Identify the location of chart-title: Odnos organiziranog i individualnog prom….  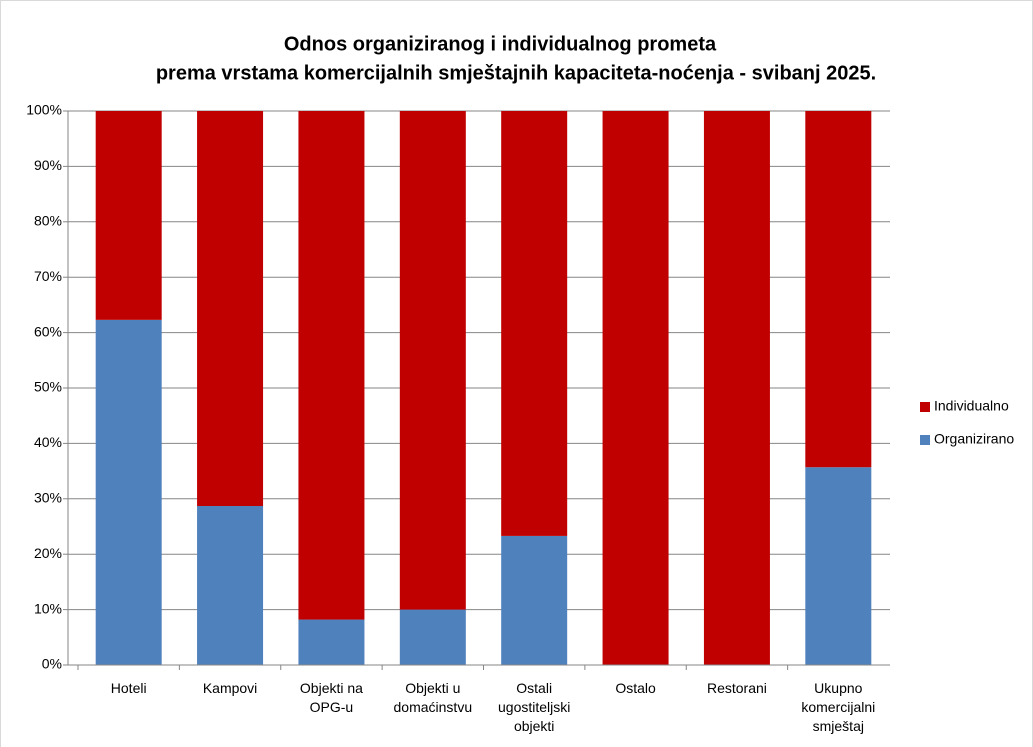
(500, 44).